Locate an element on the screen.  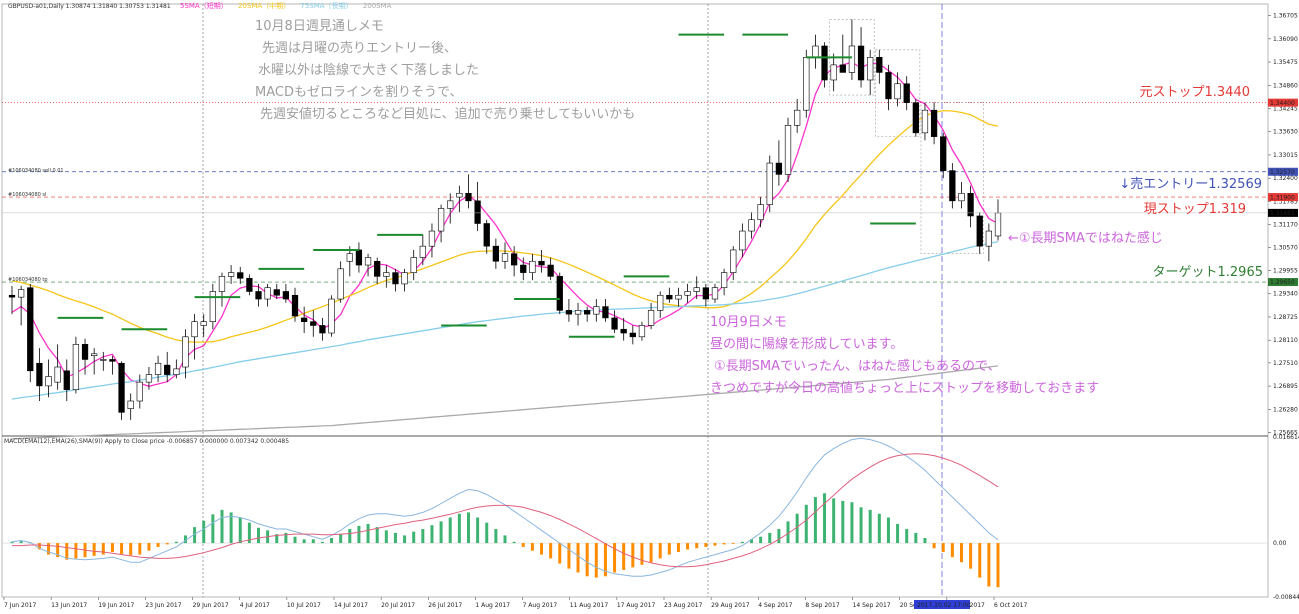
price-tick-label: 1.35475 is located at coordinates (1285, 62).